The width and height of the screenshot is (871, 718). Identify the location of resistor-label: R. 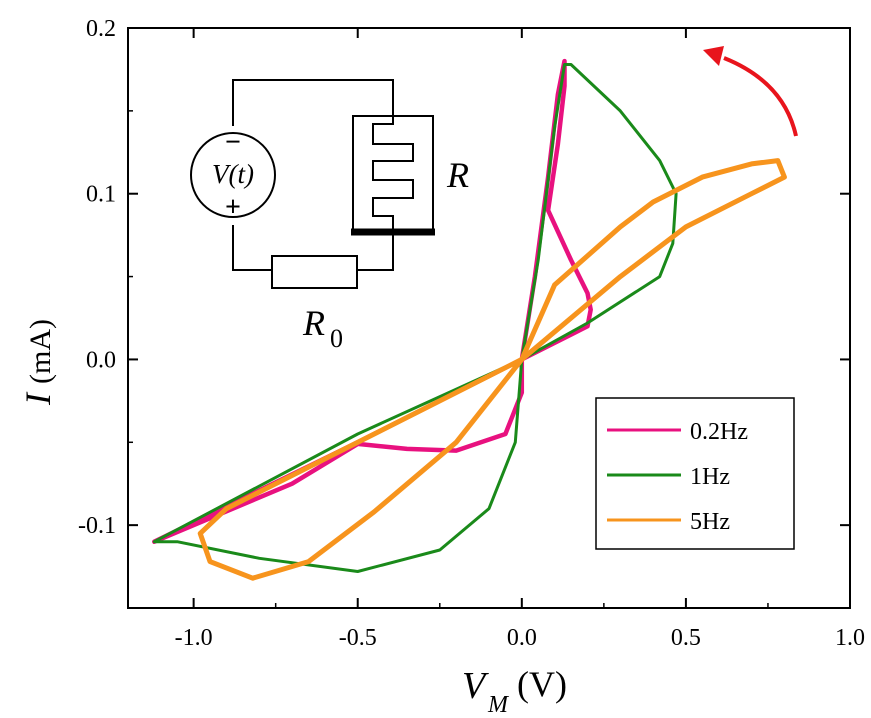
(313, 323).